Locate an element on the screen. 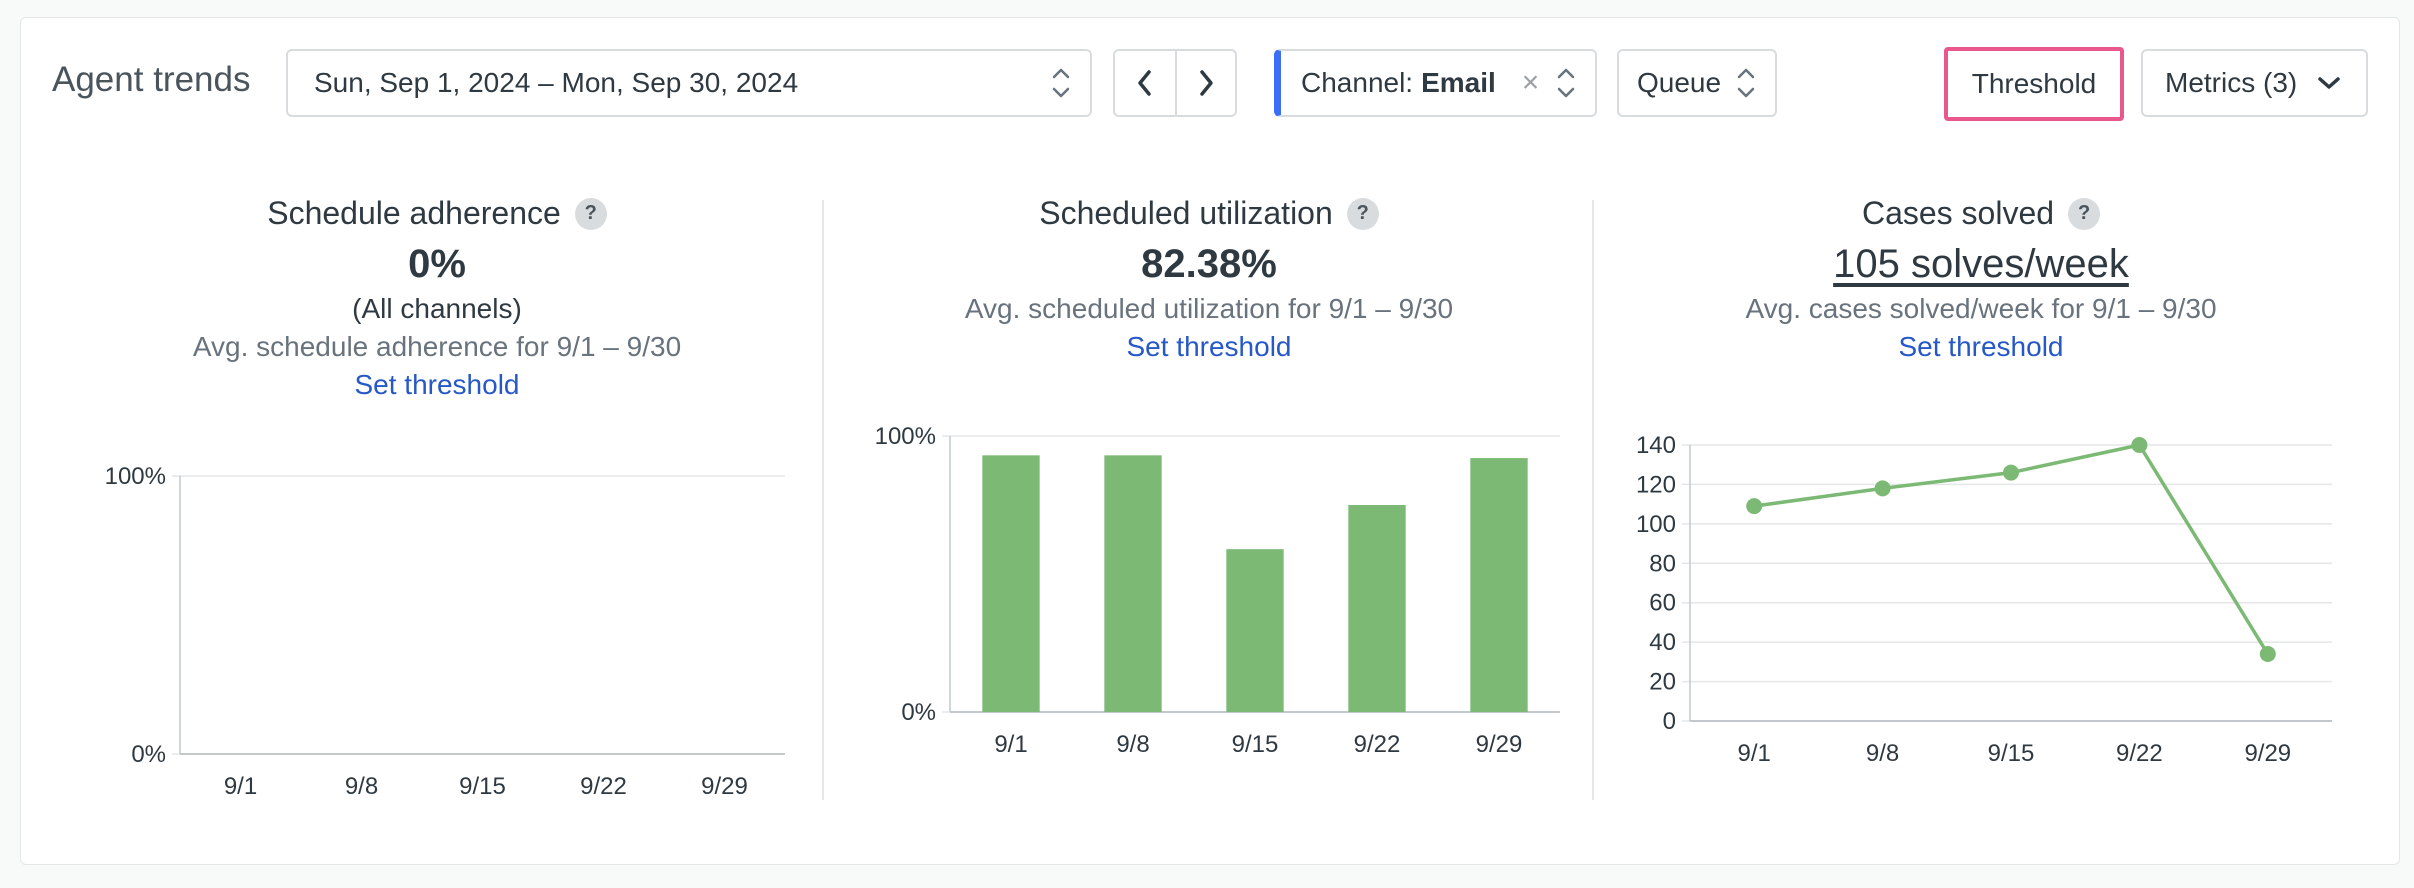  schedule-adherence-chart: 0% 100% 9/1 9/8 9/15 9/22 9/29 is located at coordinates (445, 631).